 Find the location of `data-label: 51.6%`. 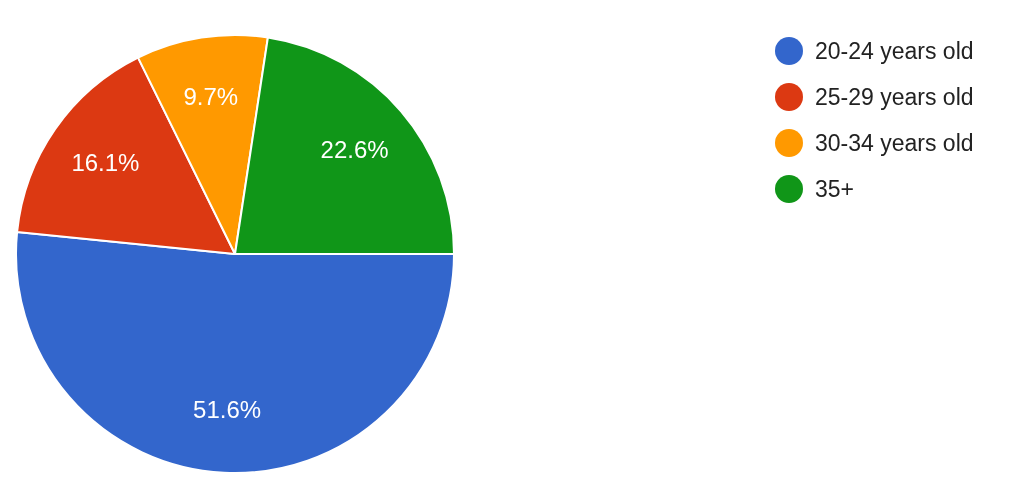

data-label: 51.6% is located at coordinates (227, 410).